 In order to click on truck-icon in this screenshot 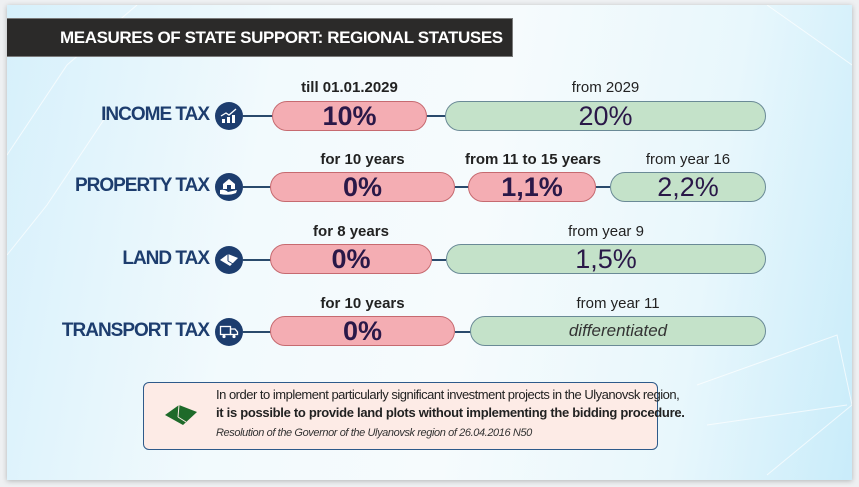, I will do `click(229, 332)`.